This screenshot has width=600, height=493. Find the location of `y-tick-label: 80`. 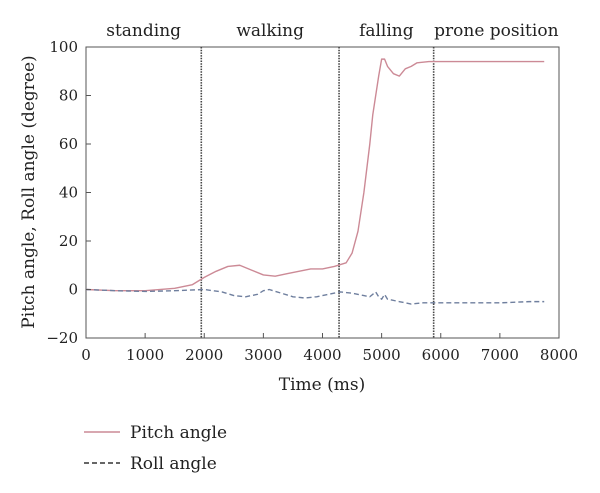

y-tick-label: 80 is located at coordinates (68, 96).